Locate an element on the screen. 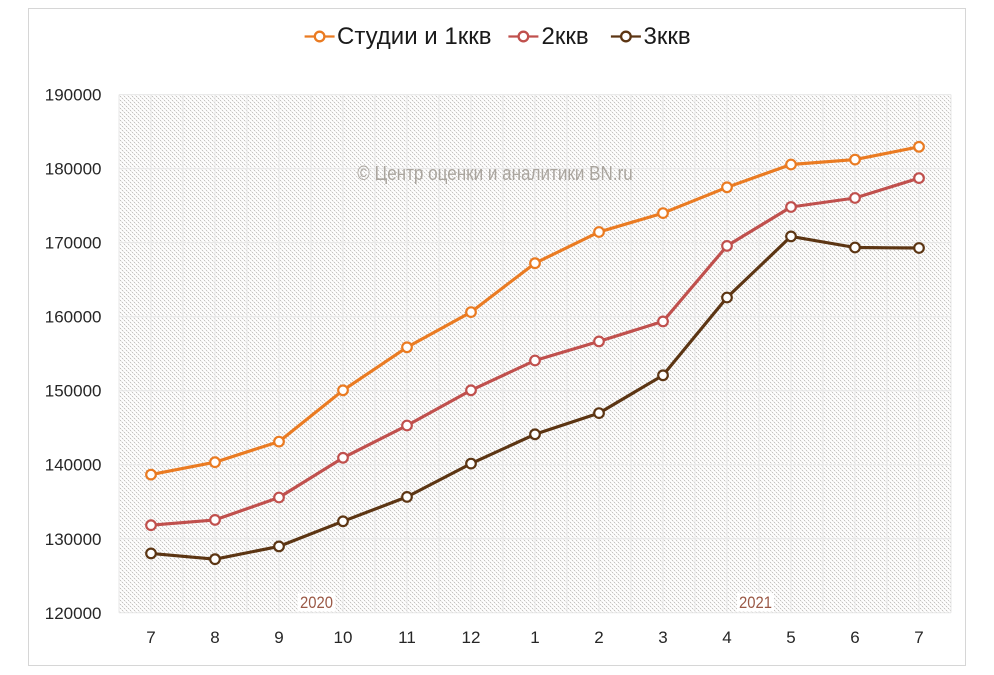 The height and width of the screenshot is (675, 994). svg-text: 8 is located at coordinates (214, 637).